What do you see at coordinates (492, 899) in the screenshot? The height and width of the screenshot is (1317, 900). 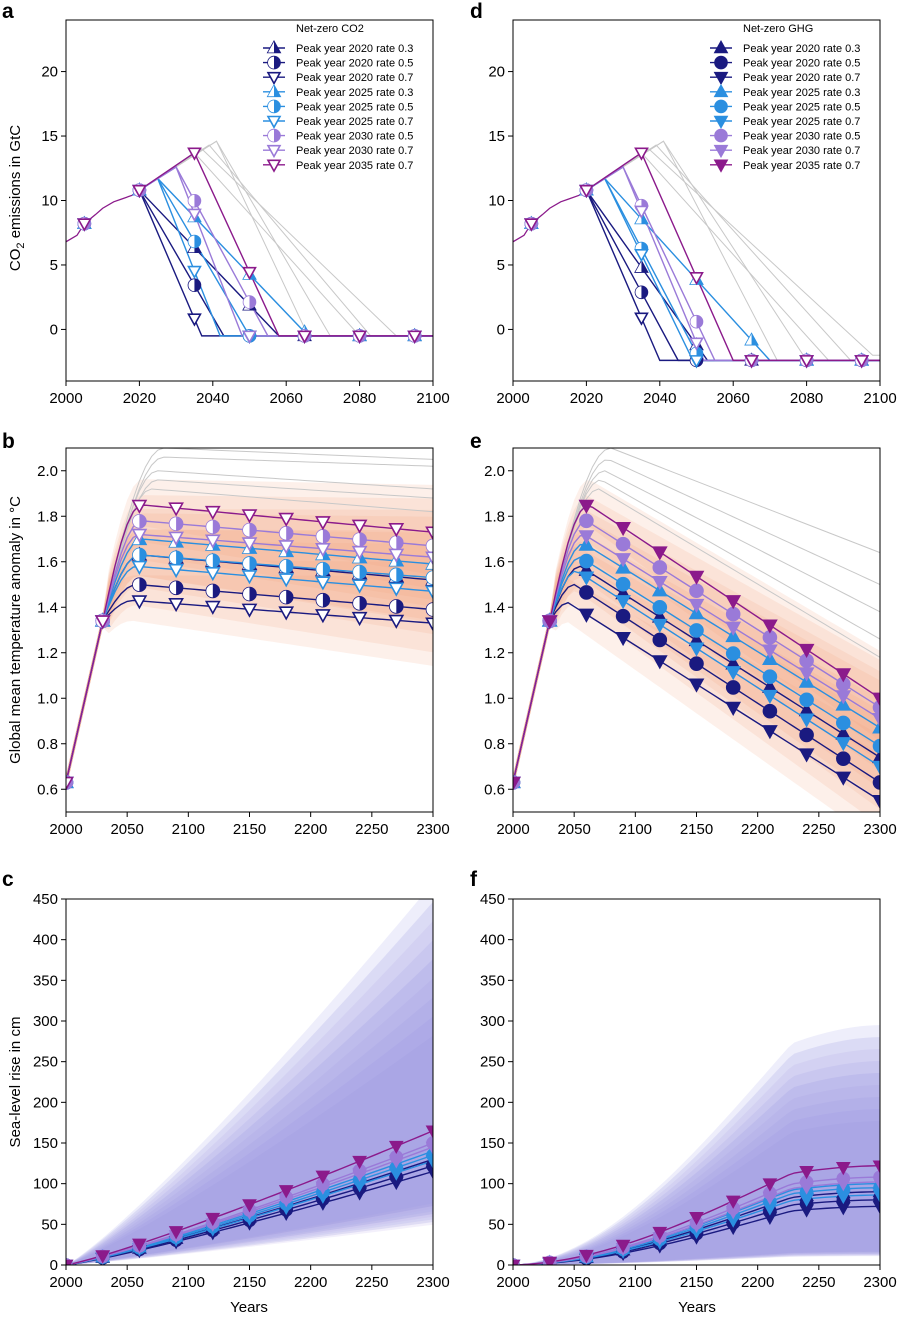 I see `y-tick-label: 450` at bounding box center [492, 899].